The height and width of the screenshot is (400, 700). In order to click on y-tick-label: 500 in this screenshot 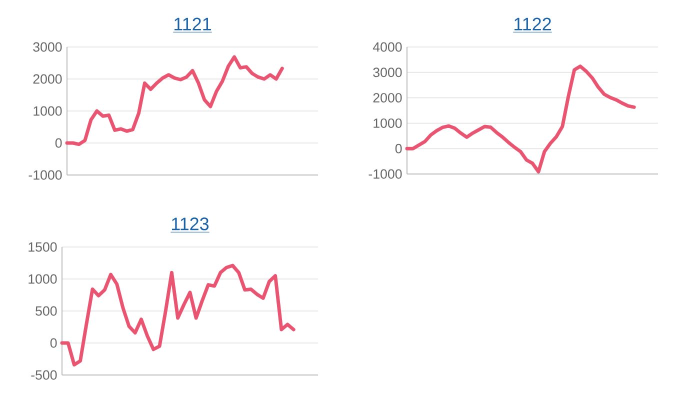, I will do `click(46, 311)`.